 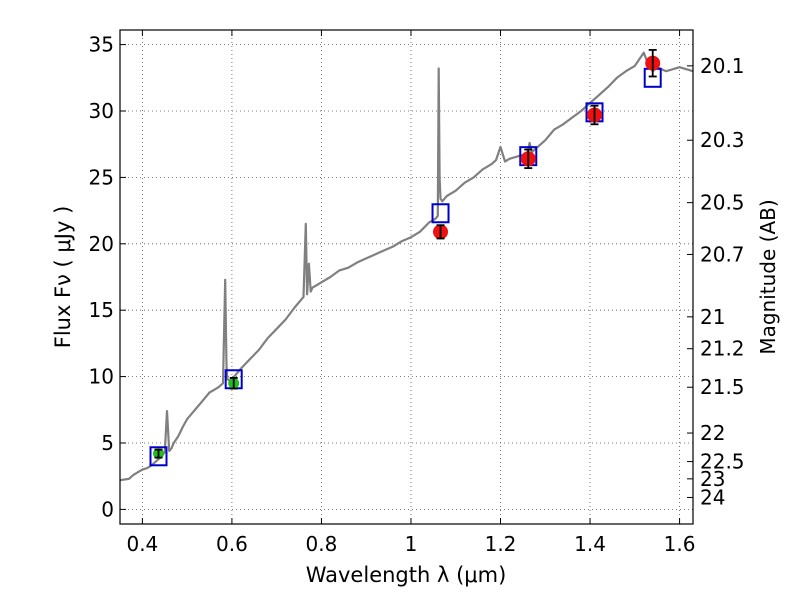 What do you see at coordinates (101, 111) in the screenshot?
I see `y-tick-label: 30` at bounding box center [101, 111].